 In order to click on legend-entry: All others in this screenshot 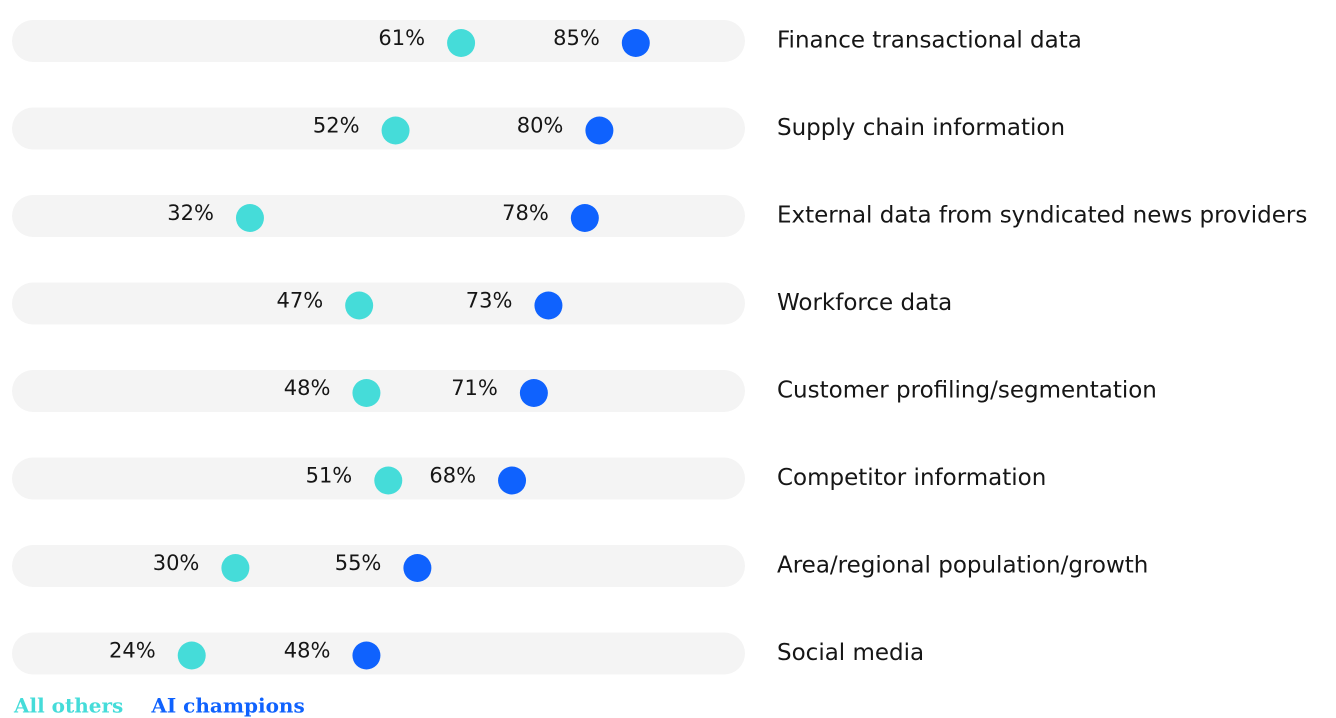, I will do `click(68, 706)`.